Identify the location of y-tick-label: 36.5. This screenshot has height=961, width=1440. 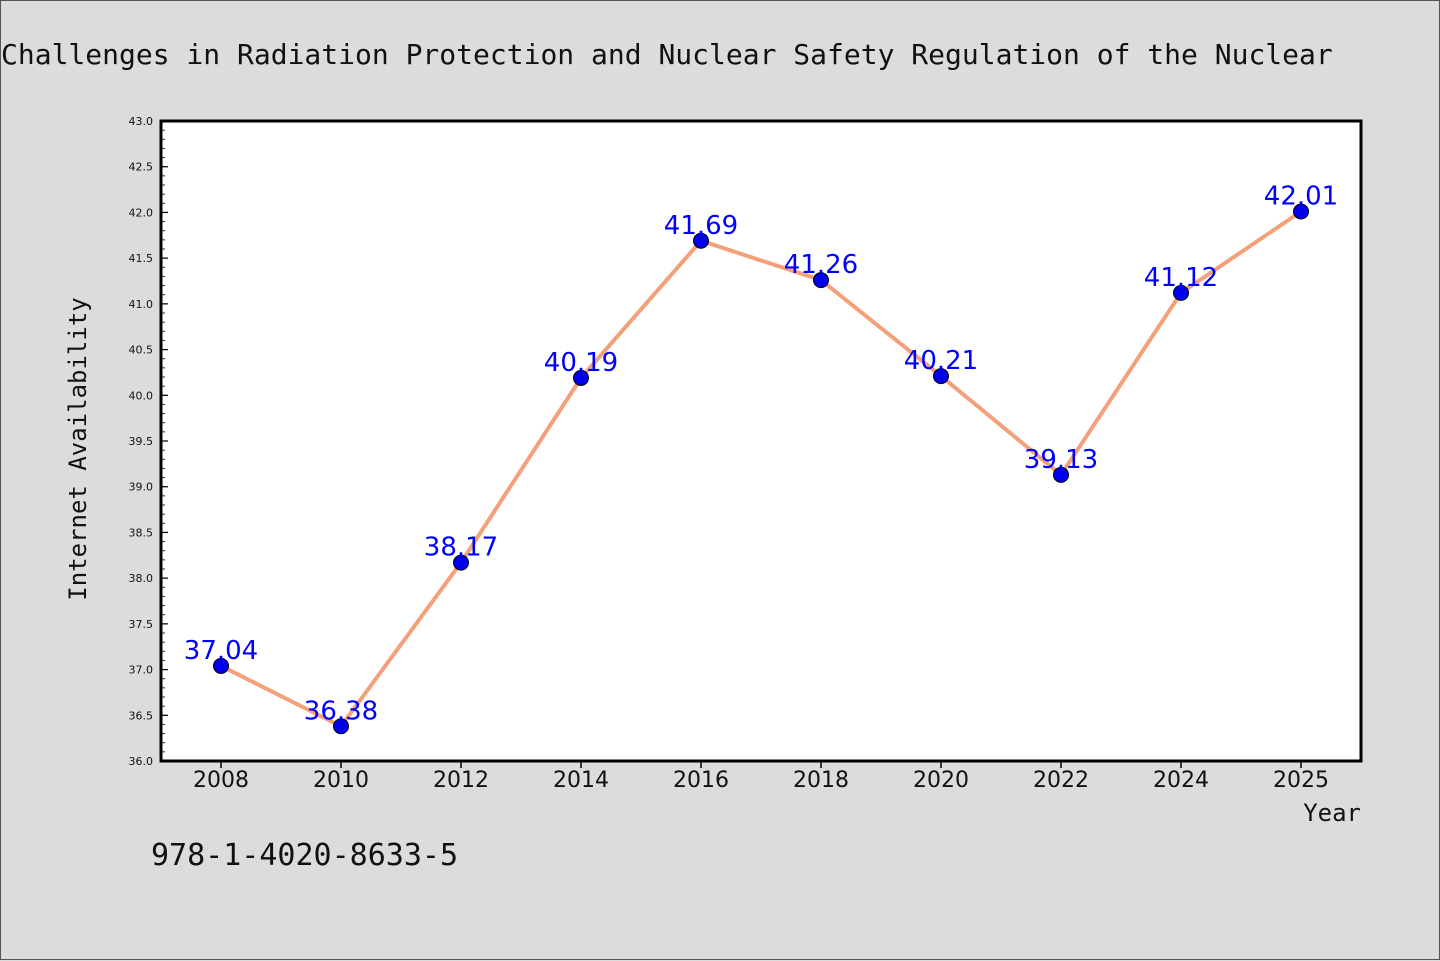
(141, 715).